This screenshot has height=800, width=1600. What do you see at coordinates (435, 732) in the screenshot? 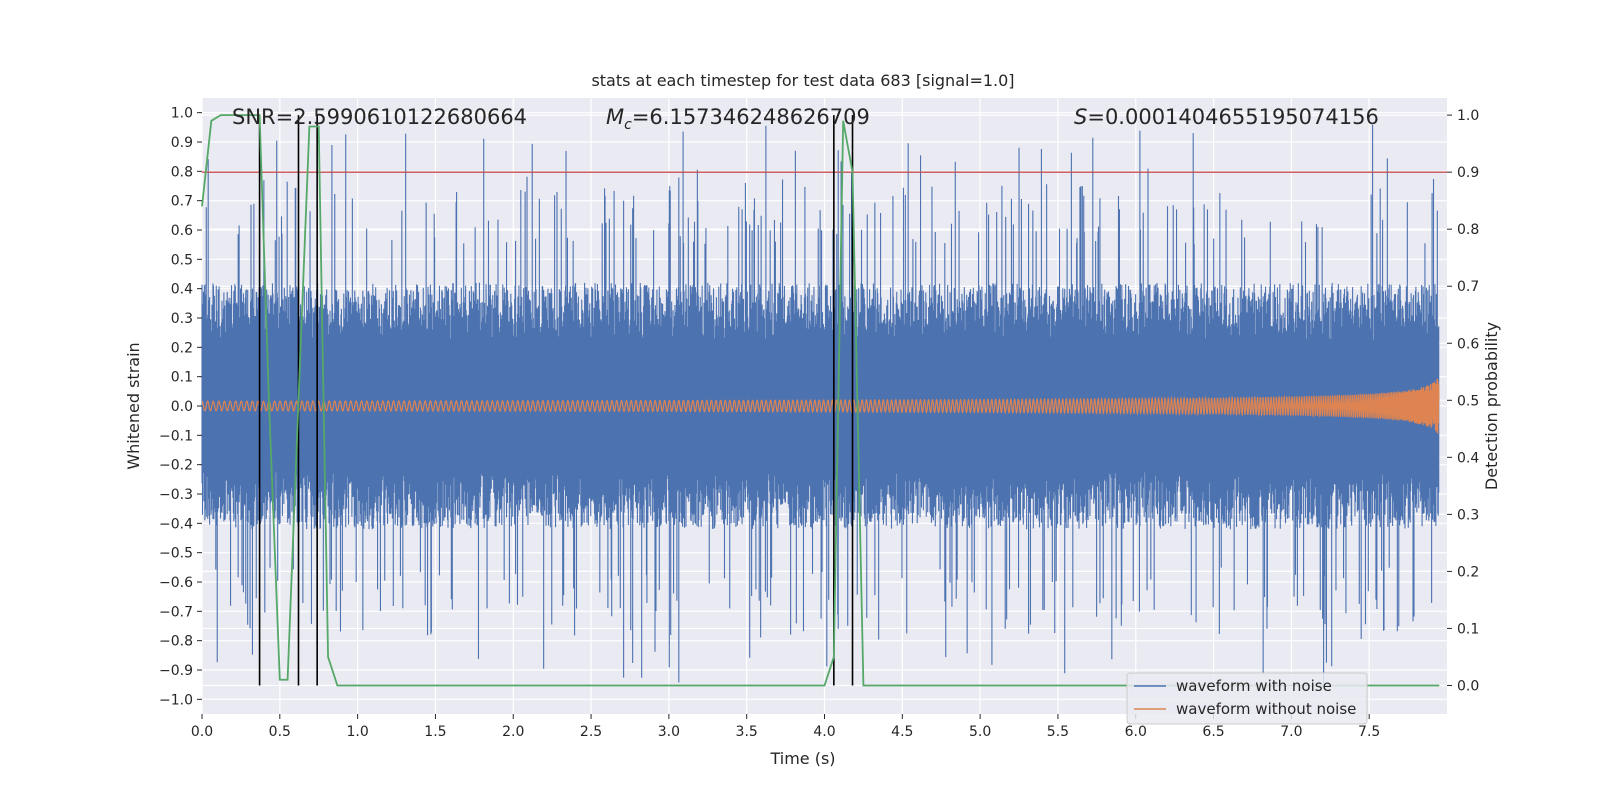
I see `x-tick-label: 1.5` at bounding box center [435, 732].